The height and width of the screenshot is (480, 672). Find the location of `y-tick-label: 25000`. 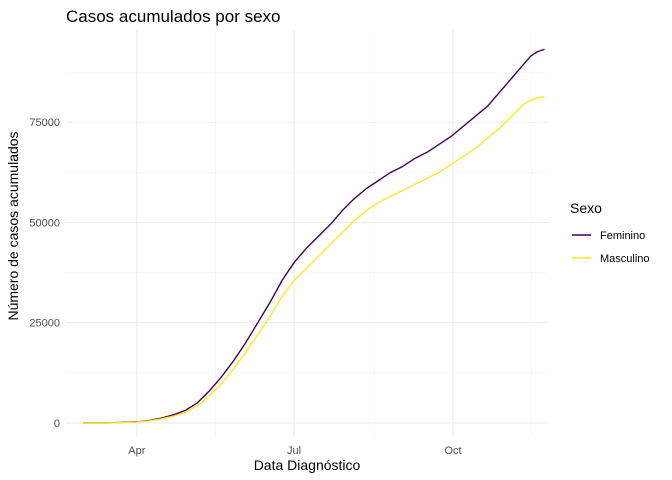

y-tick-label: 25000 is located at coordinates (44, 324).